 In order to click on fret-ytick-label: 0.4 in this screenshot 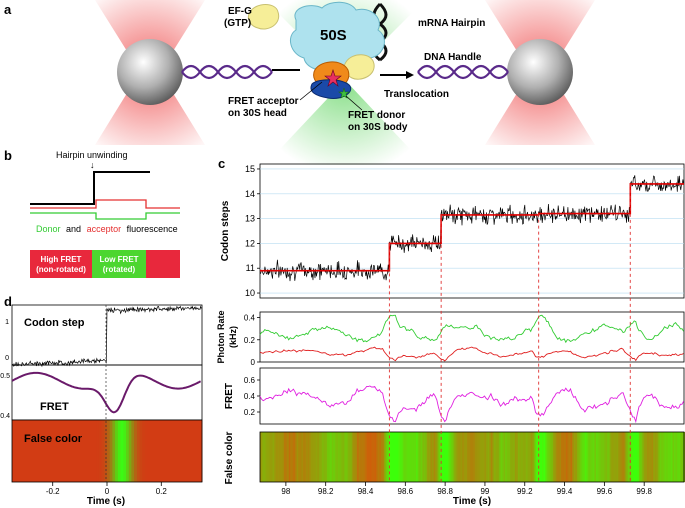, I will do `click(250, 396)`.